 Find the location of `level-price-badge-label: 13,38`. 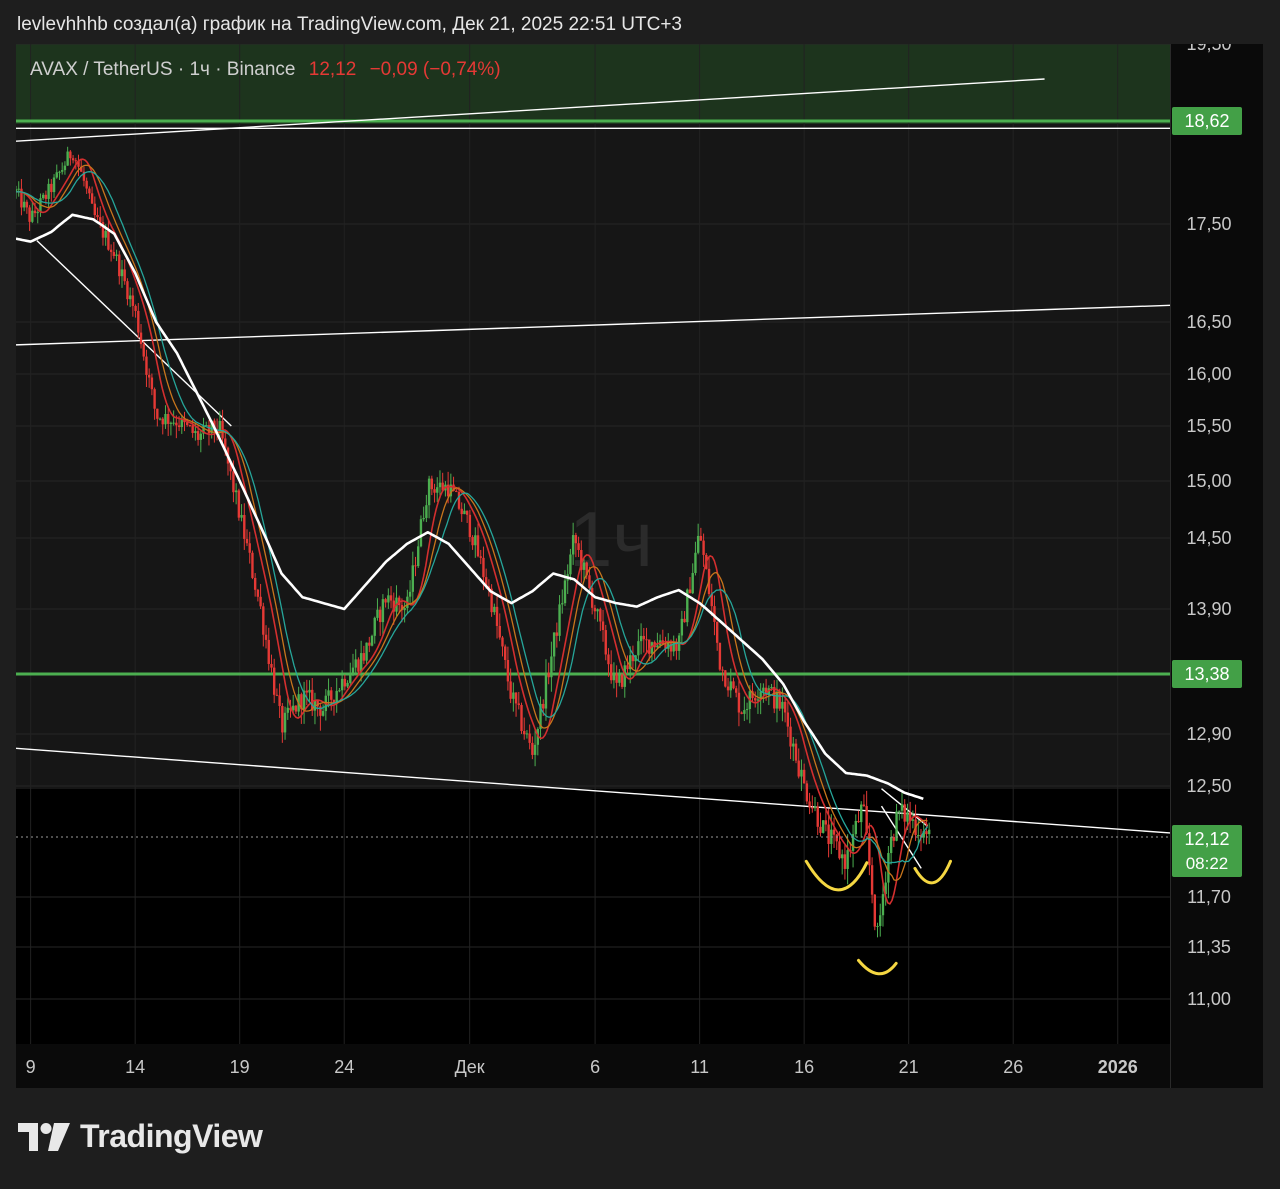

level-price-badge-label: 13,38 is located at coordinates (1206, 674).